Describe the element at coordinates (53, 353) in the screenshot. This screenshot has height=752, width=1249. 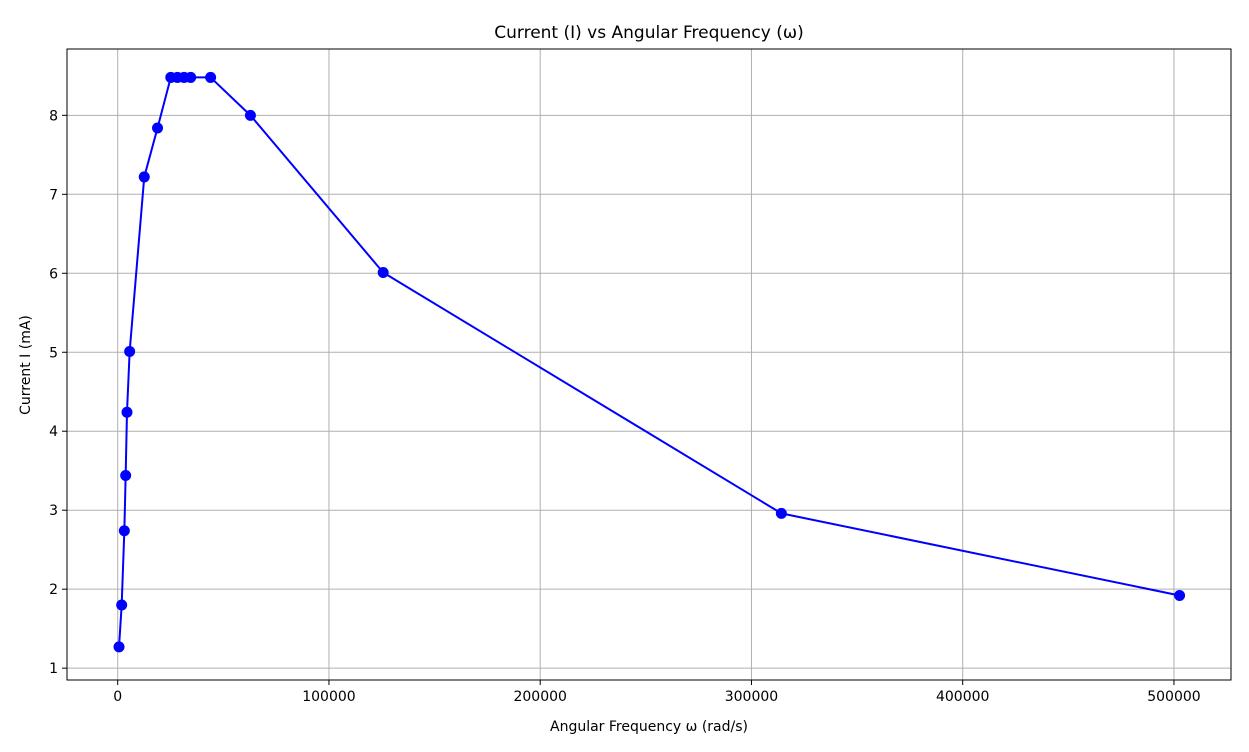
I see `y-tick-label: 5` at that location.